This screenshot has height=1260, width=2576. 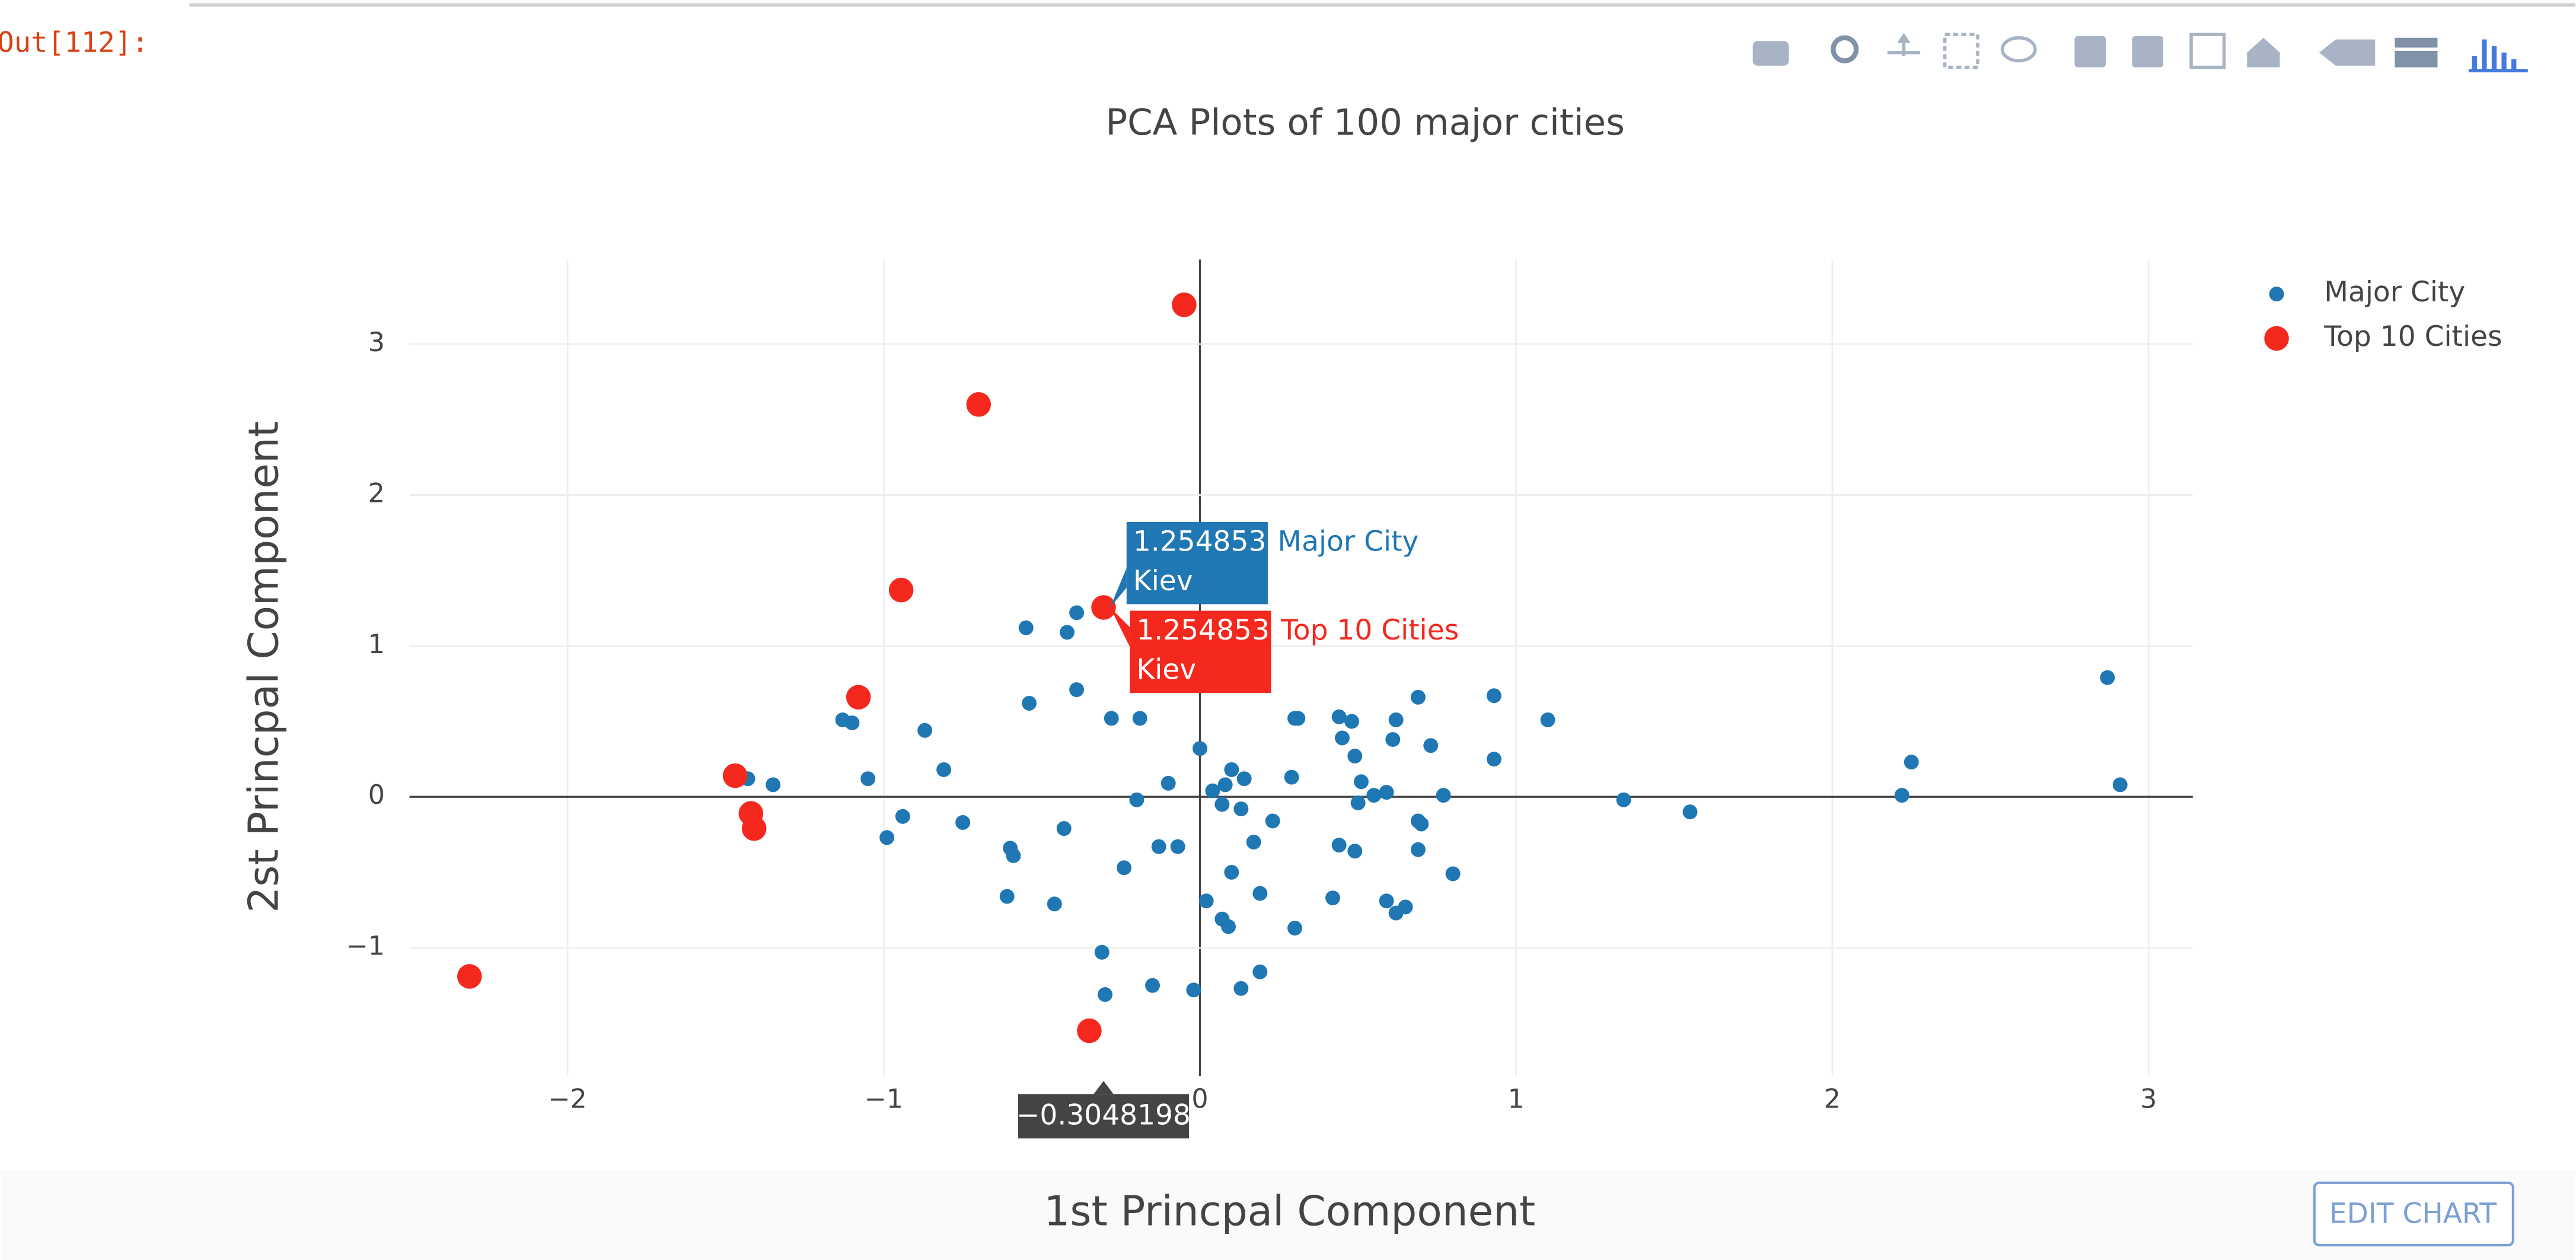 I want to click on chart-title: PCA Plots of 100 major cities, so click(x=1365, y=122).